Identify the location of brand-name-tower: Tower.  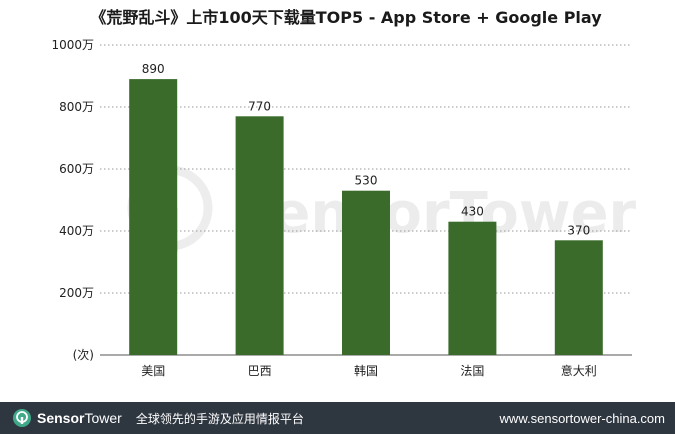
(103, 418).